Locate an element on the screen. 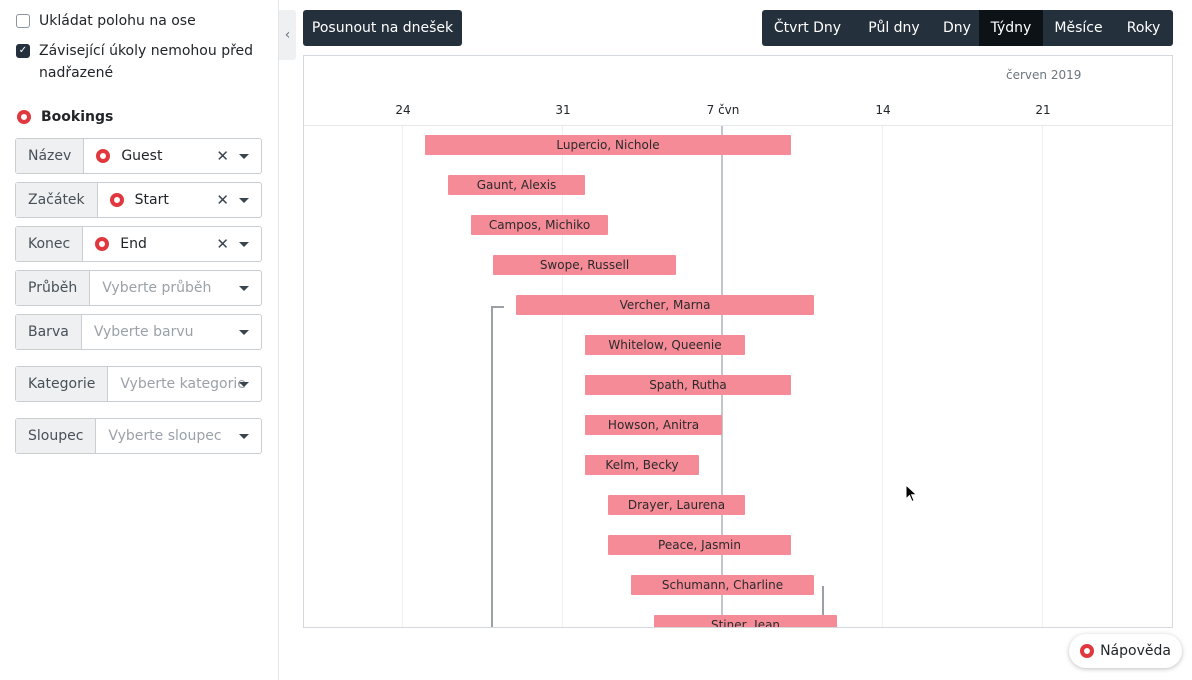 This screenshot has height=680, width=1192. mouse-cursor-icon is located at coordinates (911, 493).